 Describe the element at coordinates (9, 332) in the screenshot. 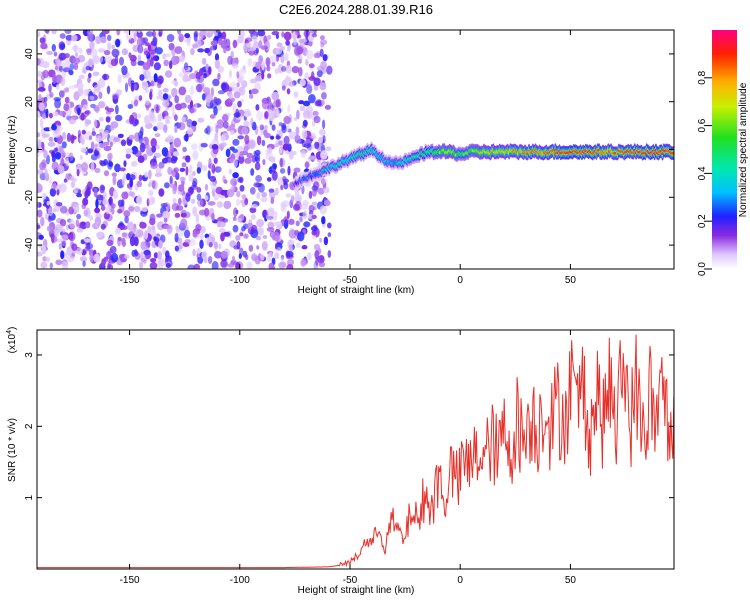

I see `snr-scale-exponent: 4` at that location.